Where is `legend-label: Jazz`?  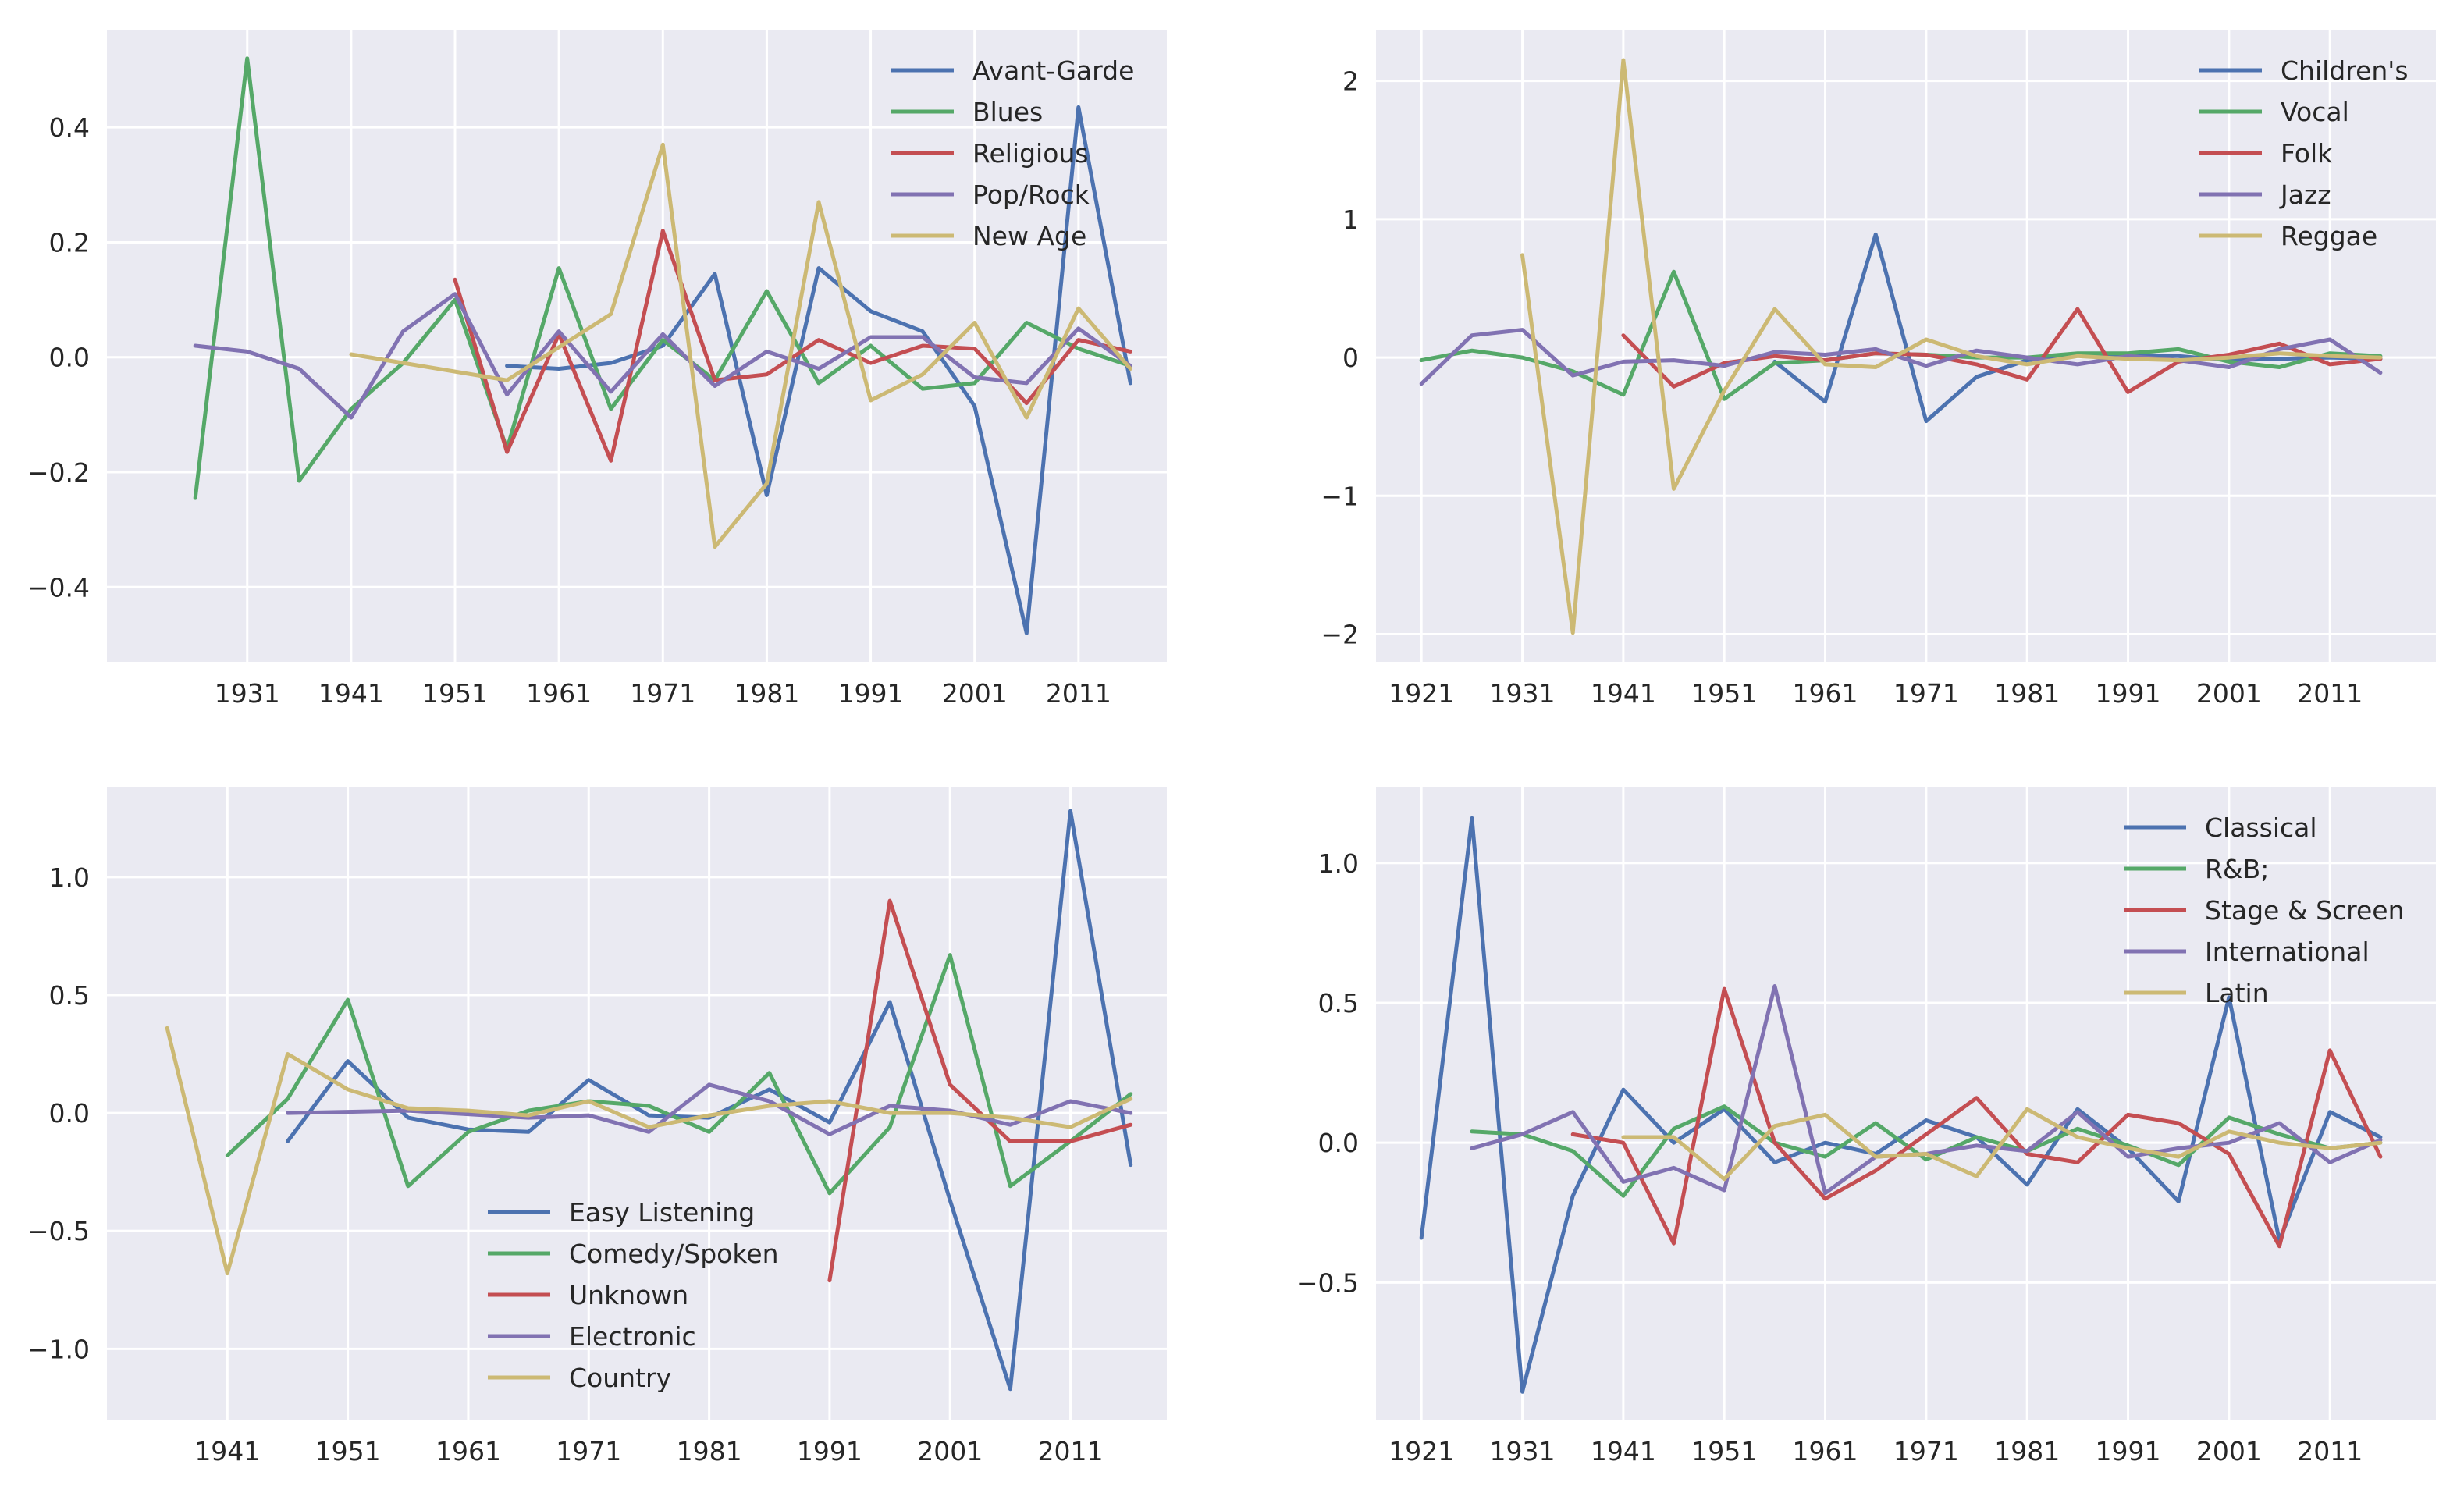 legend-label: Jazz is located at coordinates (2305, 195).